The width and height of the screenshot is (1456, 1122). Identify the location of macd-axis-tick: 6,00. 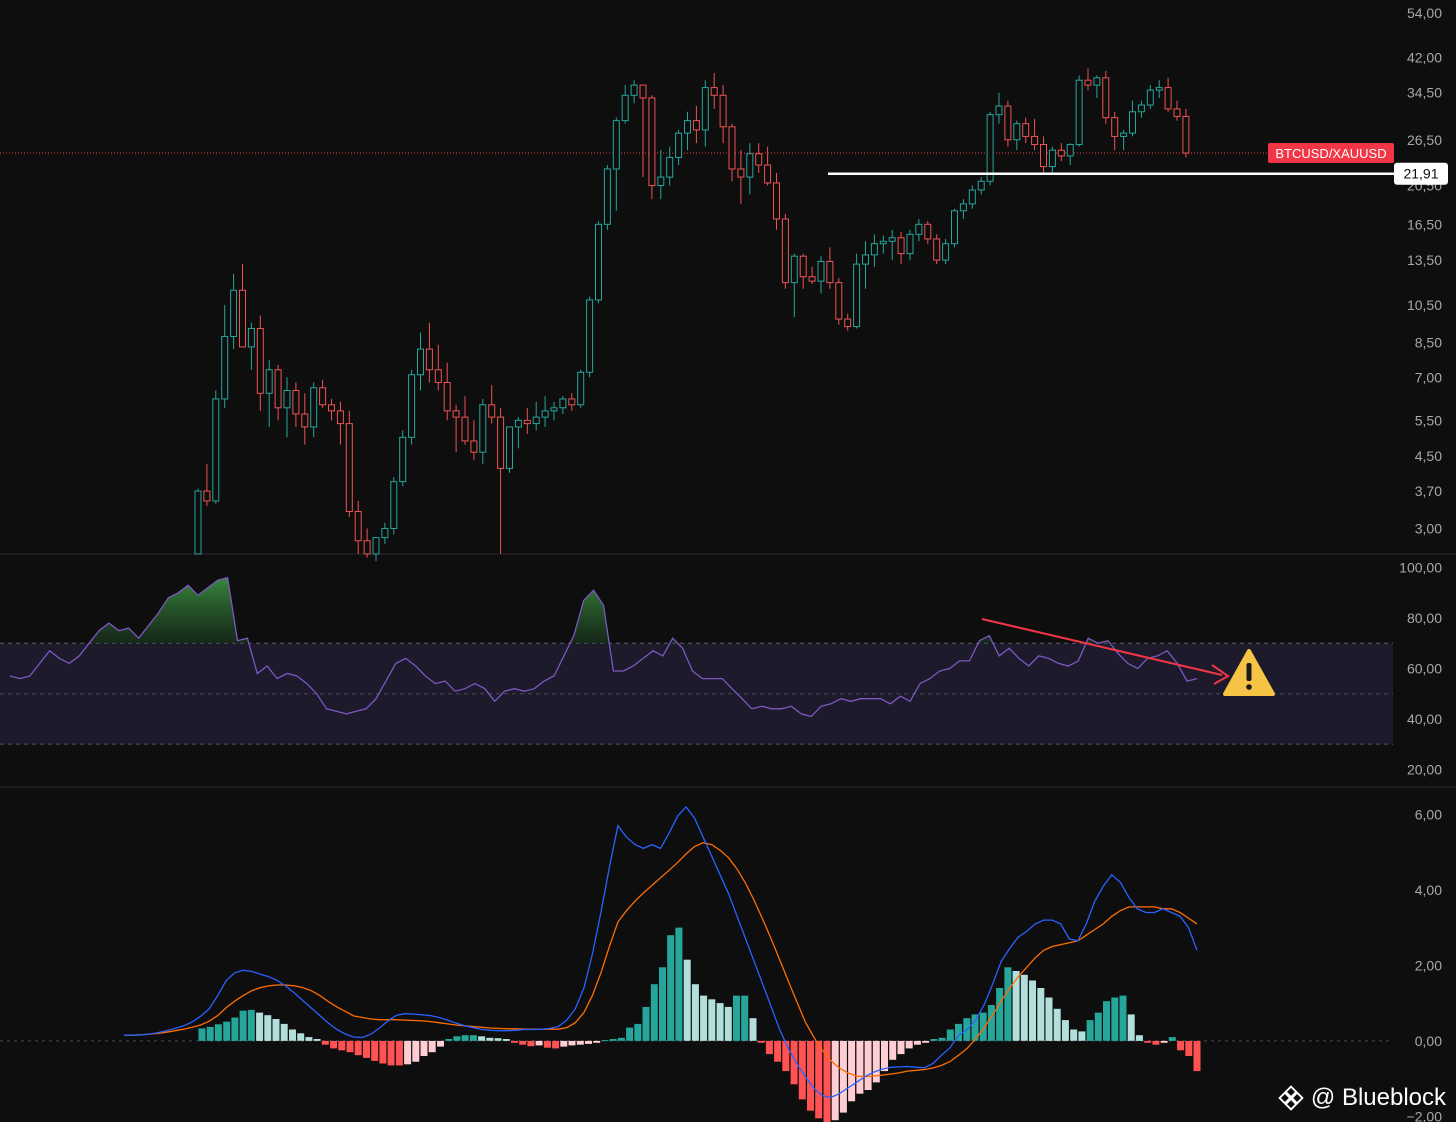
(1428, 814).